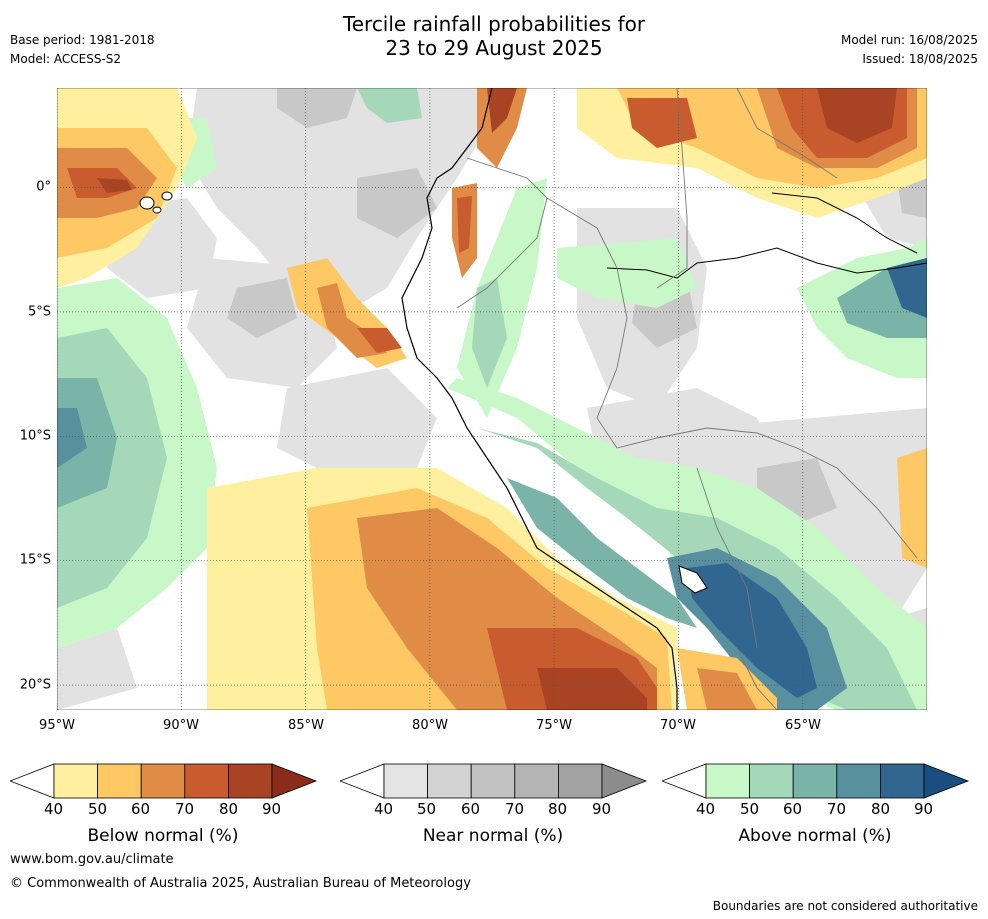 This screenshot has width=988, height=919. What do you see at coordinates (156, 202) in the screenshot?
I see `galapagos-islands` at bounding box center [156, 202].